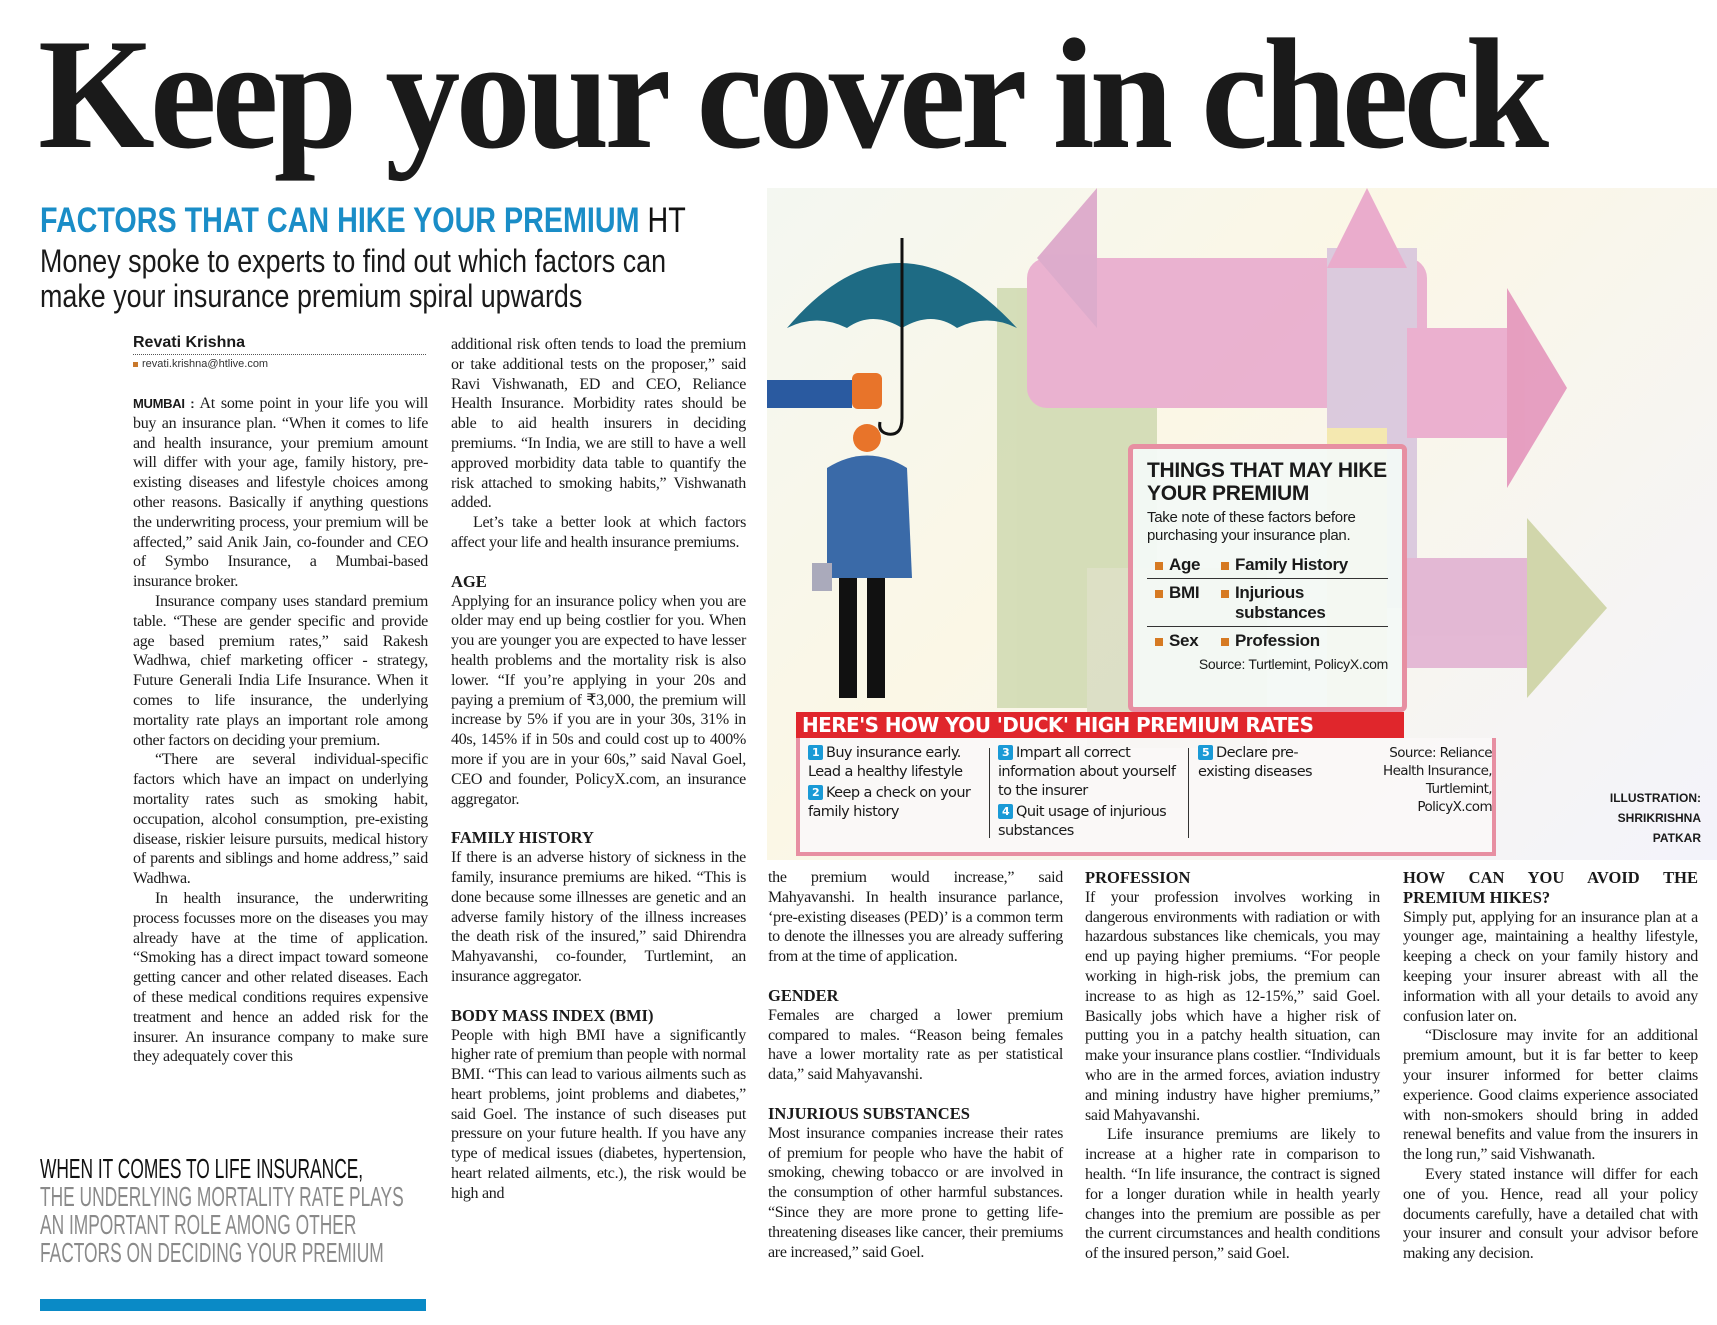 The width and height of the screenshot is (1717, 1325). I want to click on number-badge: 1, so click(815, 752).